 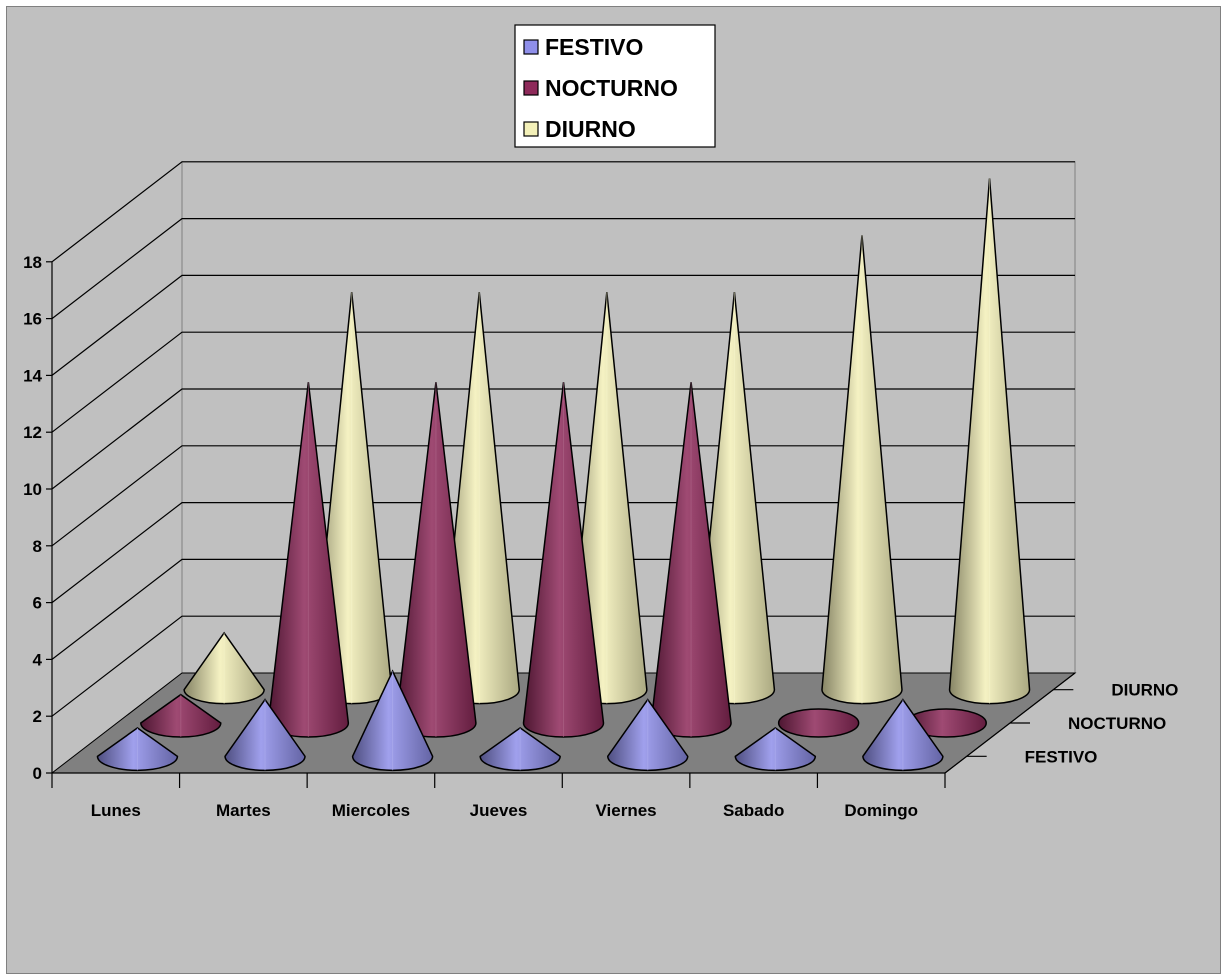 What do you see at coordinates (32, 319) in the screenshot?
I see `y-tick-label: 16` at bounding box center [32, 319].